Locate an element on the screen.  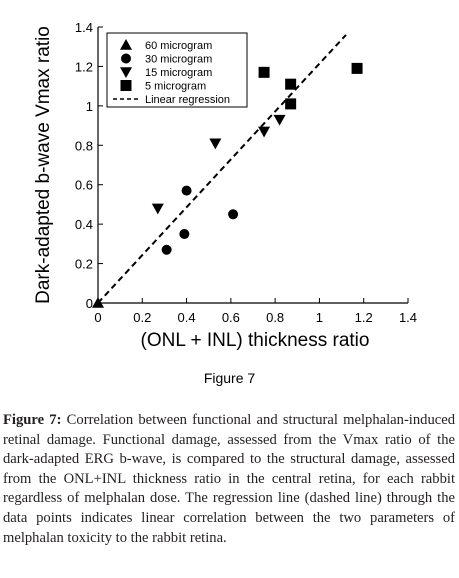
x-axis-label: (ONL + INL) thickness ratio is located at coordinates (255, 340).